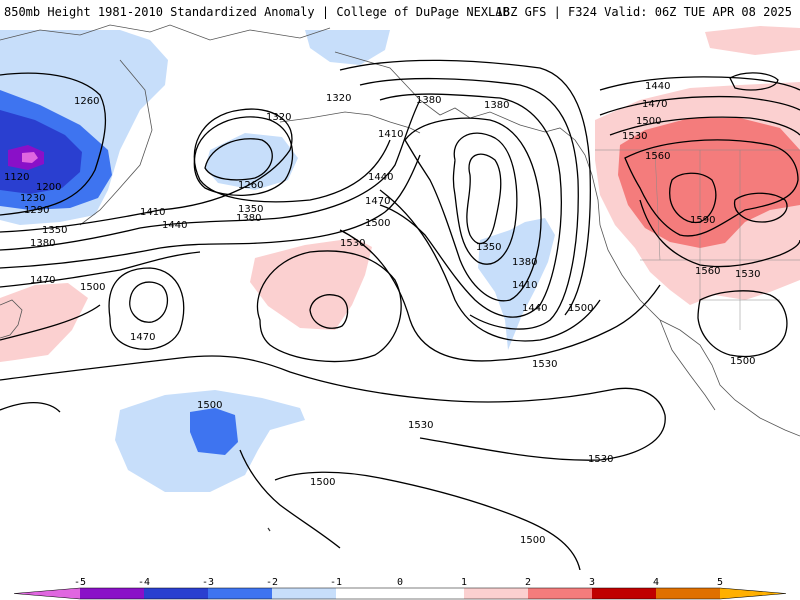 The width and height of the screenshot is (800, 600). What do you see at coordinates (624, 593) in the screenshot?
I see `colorbar-segment-p3` at bounding box center [624, 593].